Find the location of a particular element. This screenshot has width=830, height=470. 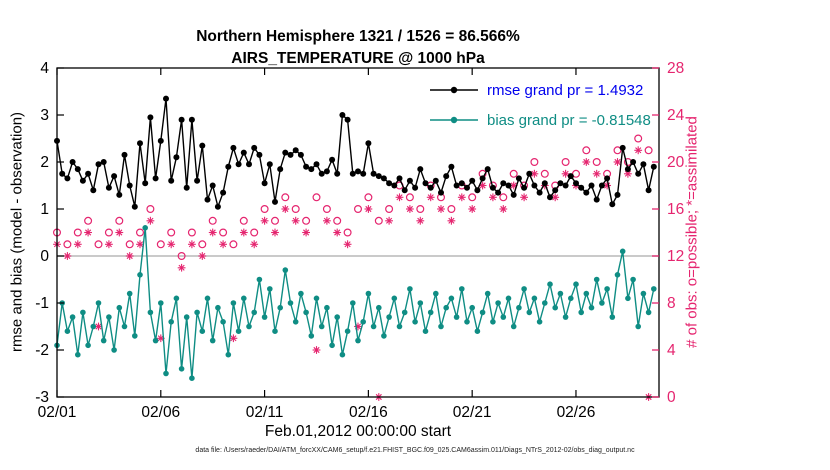

svg-text: 12 is located at coordinates (675, 256).